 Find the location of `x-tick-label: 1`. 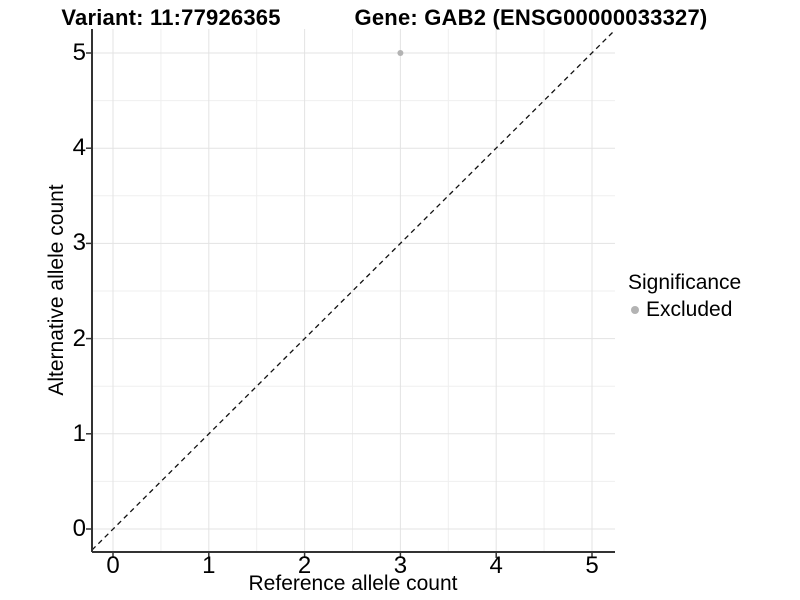

x-tick-label: 1 is located at coordinates (209, 565).